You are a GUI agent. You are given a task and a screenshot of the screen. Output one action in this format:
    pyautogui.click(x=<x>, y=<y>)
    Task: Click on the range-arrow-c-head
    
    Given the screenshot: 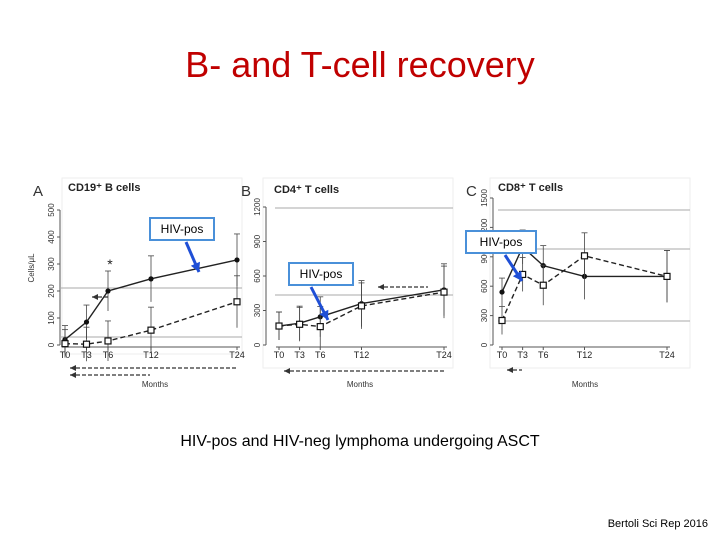 What is the action you would take?
    pyautogui.click(x=510, y=370)
    